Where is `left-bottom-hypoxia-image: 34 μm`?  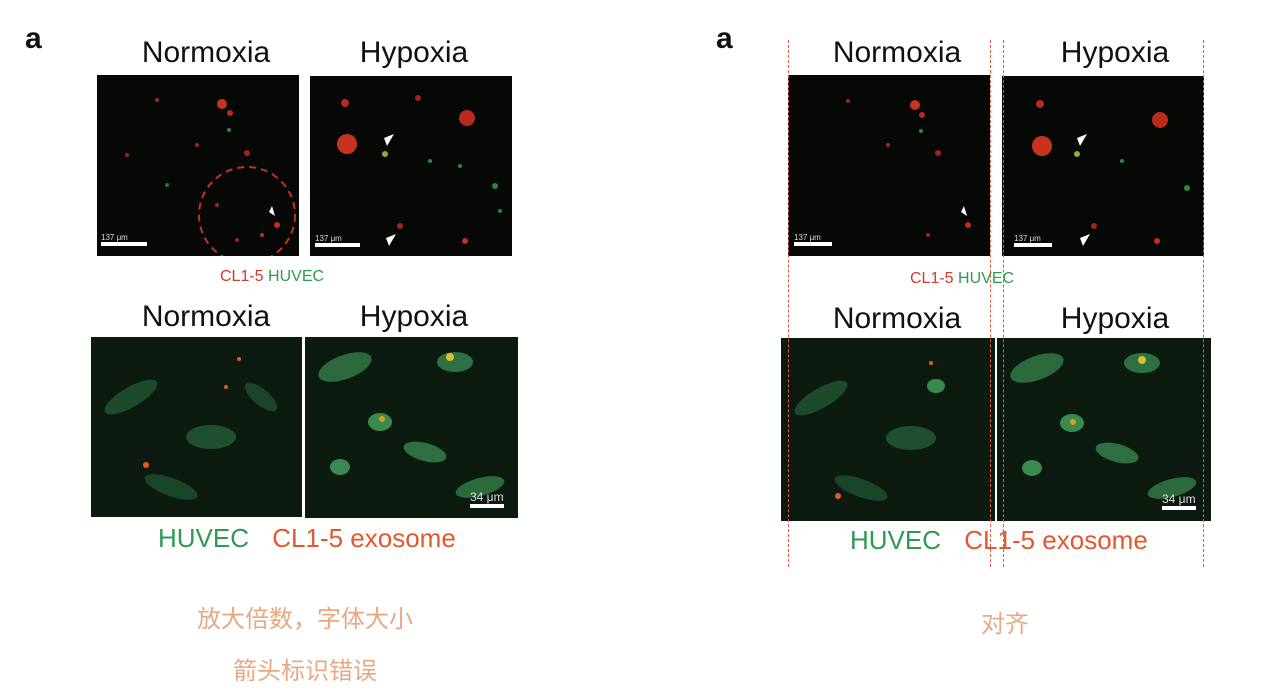
left-bottom-hypoxia-image: 34 μm is located at coordinates (411, 427).